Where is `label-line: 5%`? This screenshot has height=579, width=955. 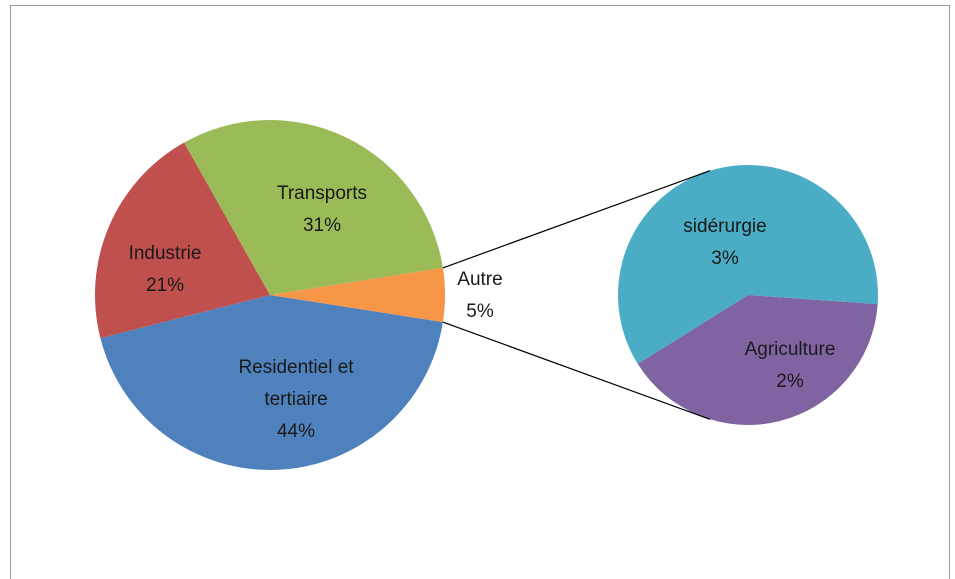
label-line: 5% is located at coordinates (480, 311).